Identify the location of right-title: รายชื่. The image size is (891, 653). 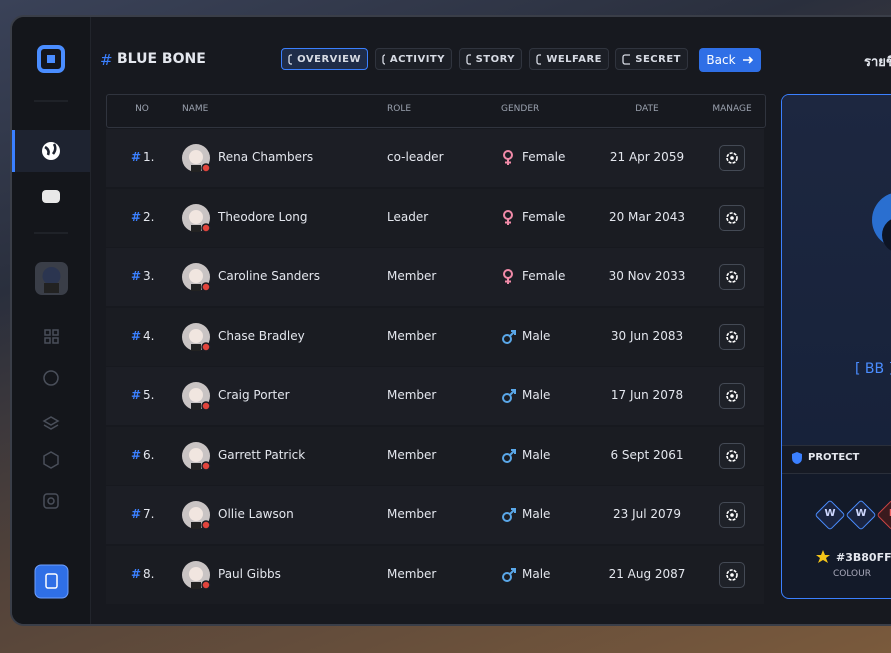
(877, 62).